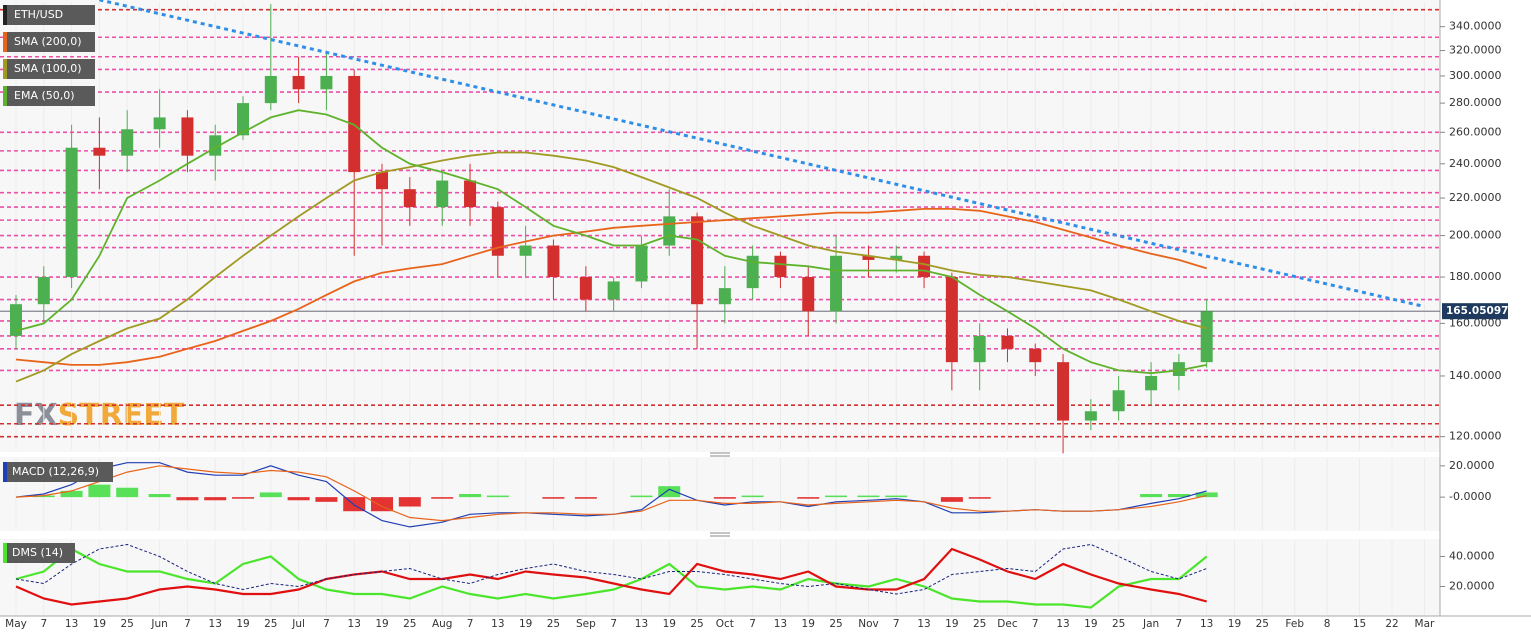 This screenshot has height=635, width=1531. Describe the element at coordinates (158, 624) in the screenshot. I see `x-tick-label: Jun` at that location.